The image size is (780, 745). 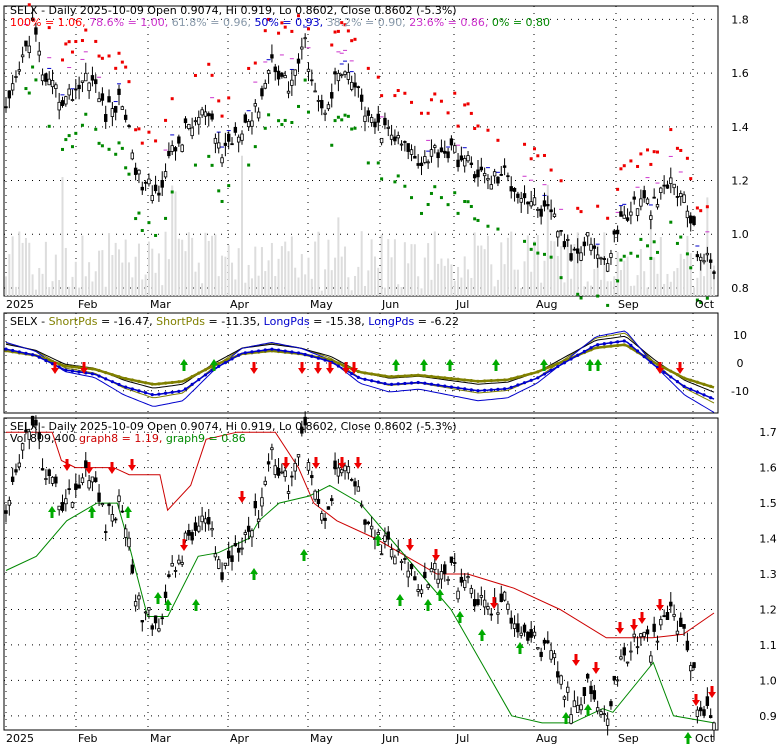 I want to click on x-tick-label: 2025, so click(x=20, y=738).